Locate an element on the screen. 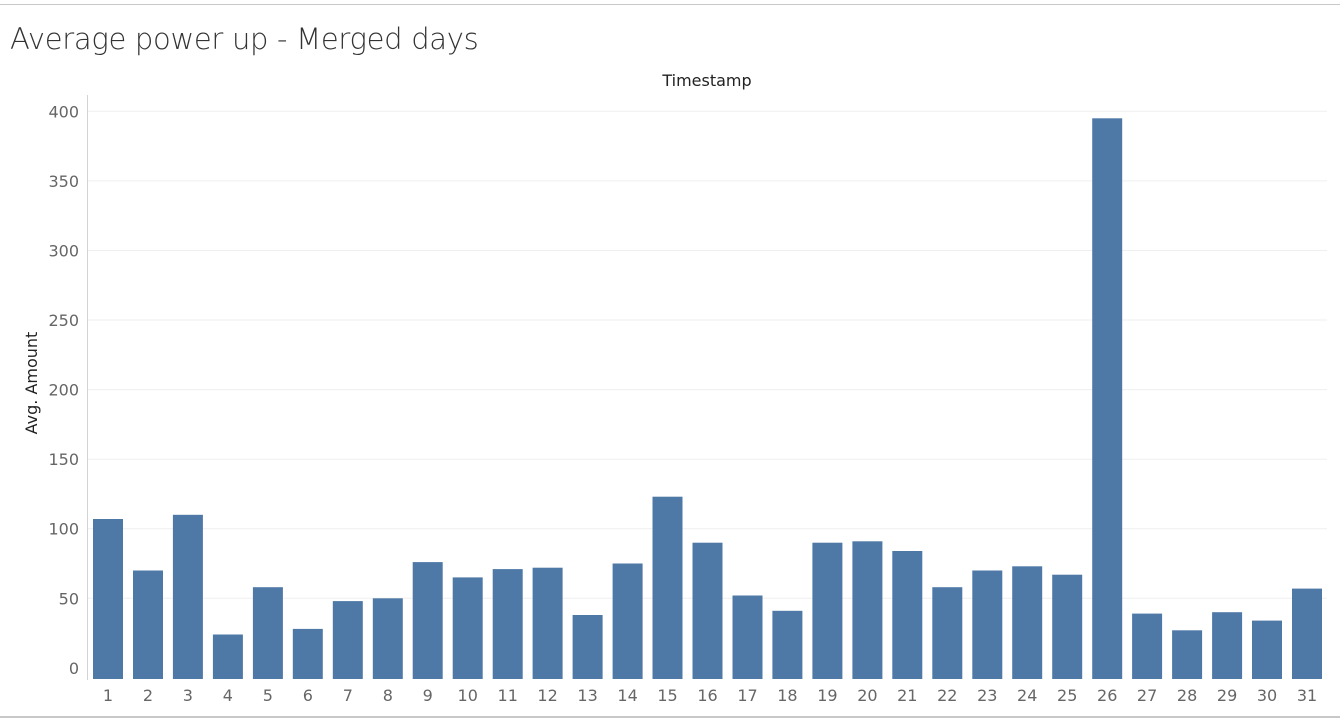  y-tick-labels: 0 50 100 150 200 250 300 350 400 is located at coordinates (63, 390).